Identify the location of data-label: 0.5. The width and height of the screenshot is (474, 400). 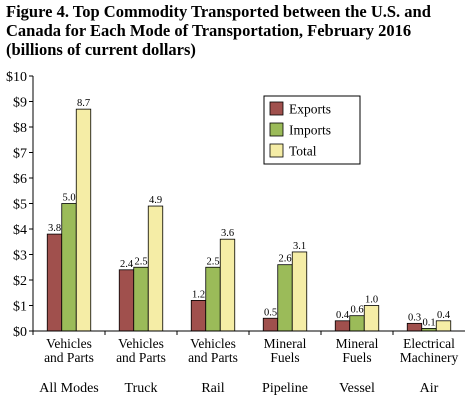
(270, 312).